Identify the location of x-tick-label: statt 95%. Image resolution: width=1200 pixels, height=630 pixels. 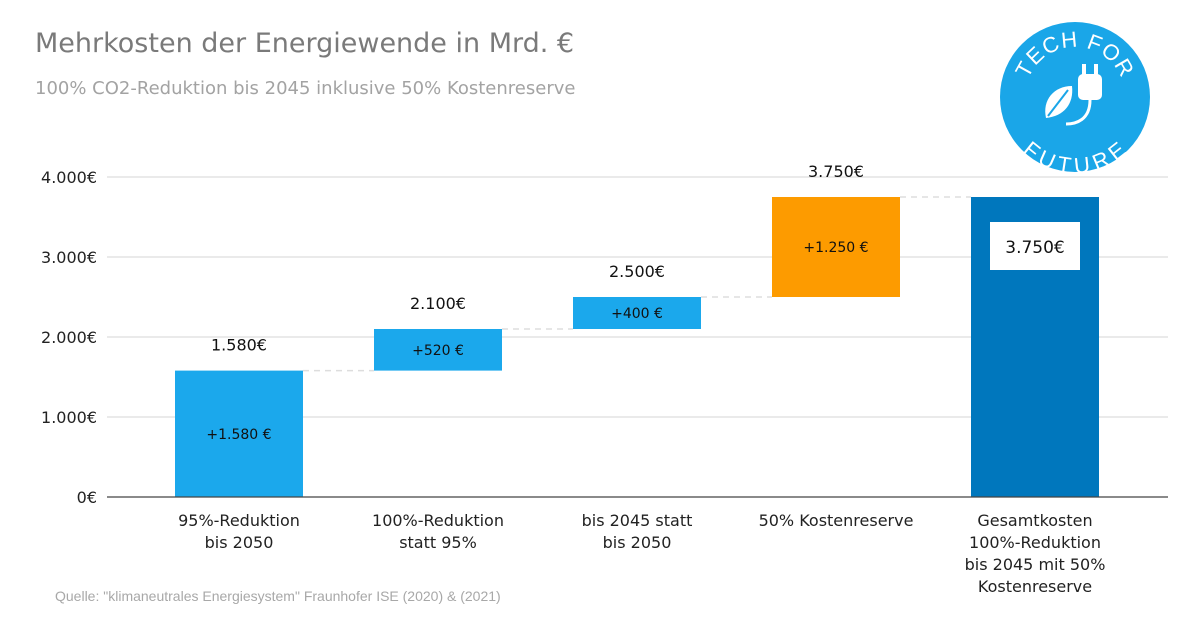
(438, 542).